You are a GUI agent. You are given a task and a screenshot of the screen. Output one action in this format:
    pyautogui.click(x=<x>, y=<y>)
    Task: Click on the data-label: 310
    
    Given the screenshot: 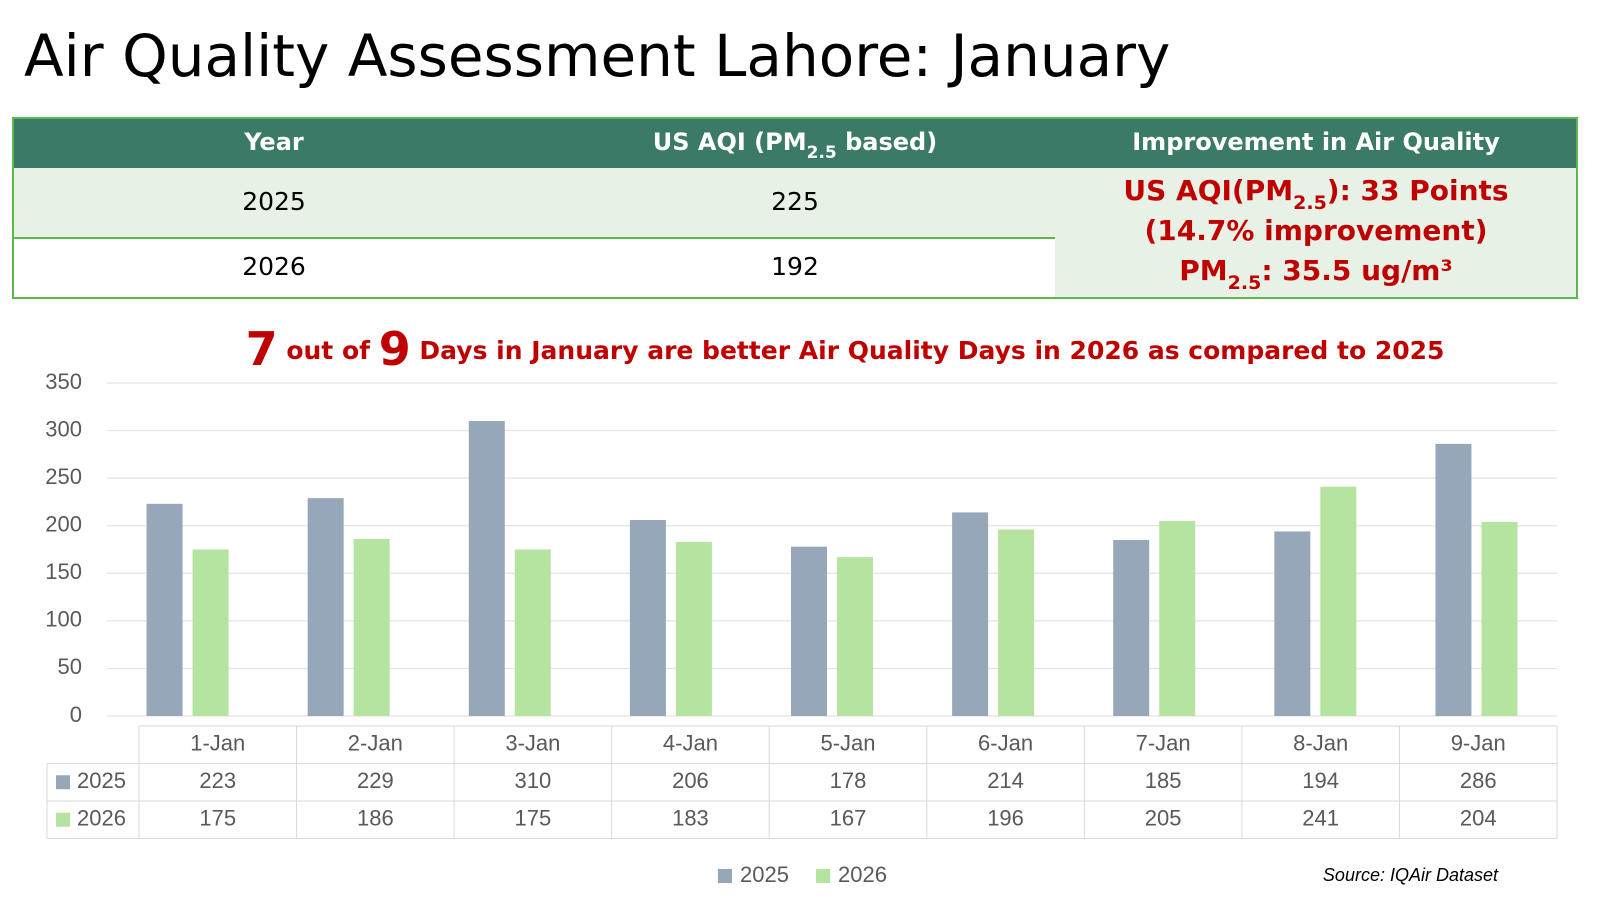 What is the action you would take?
    pyautogui.click(x=533, y=780)
    